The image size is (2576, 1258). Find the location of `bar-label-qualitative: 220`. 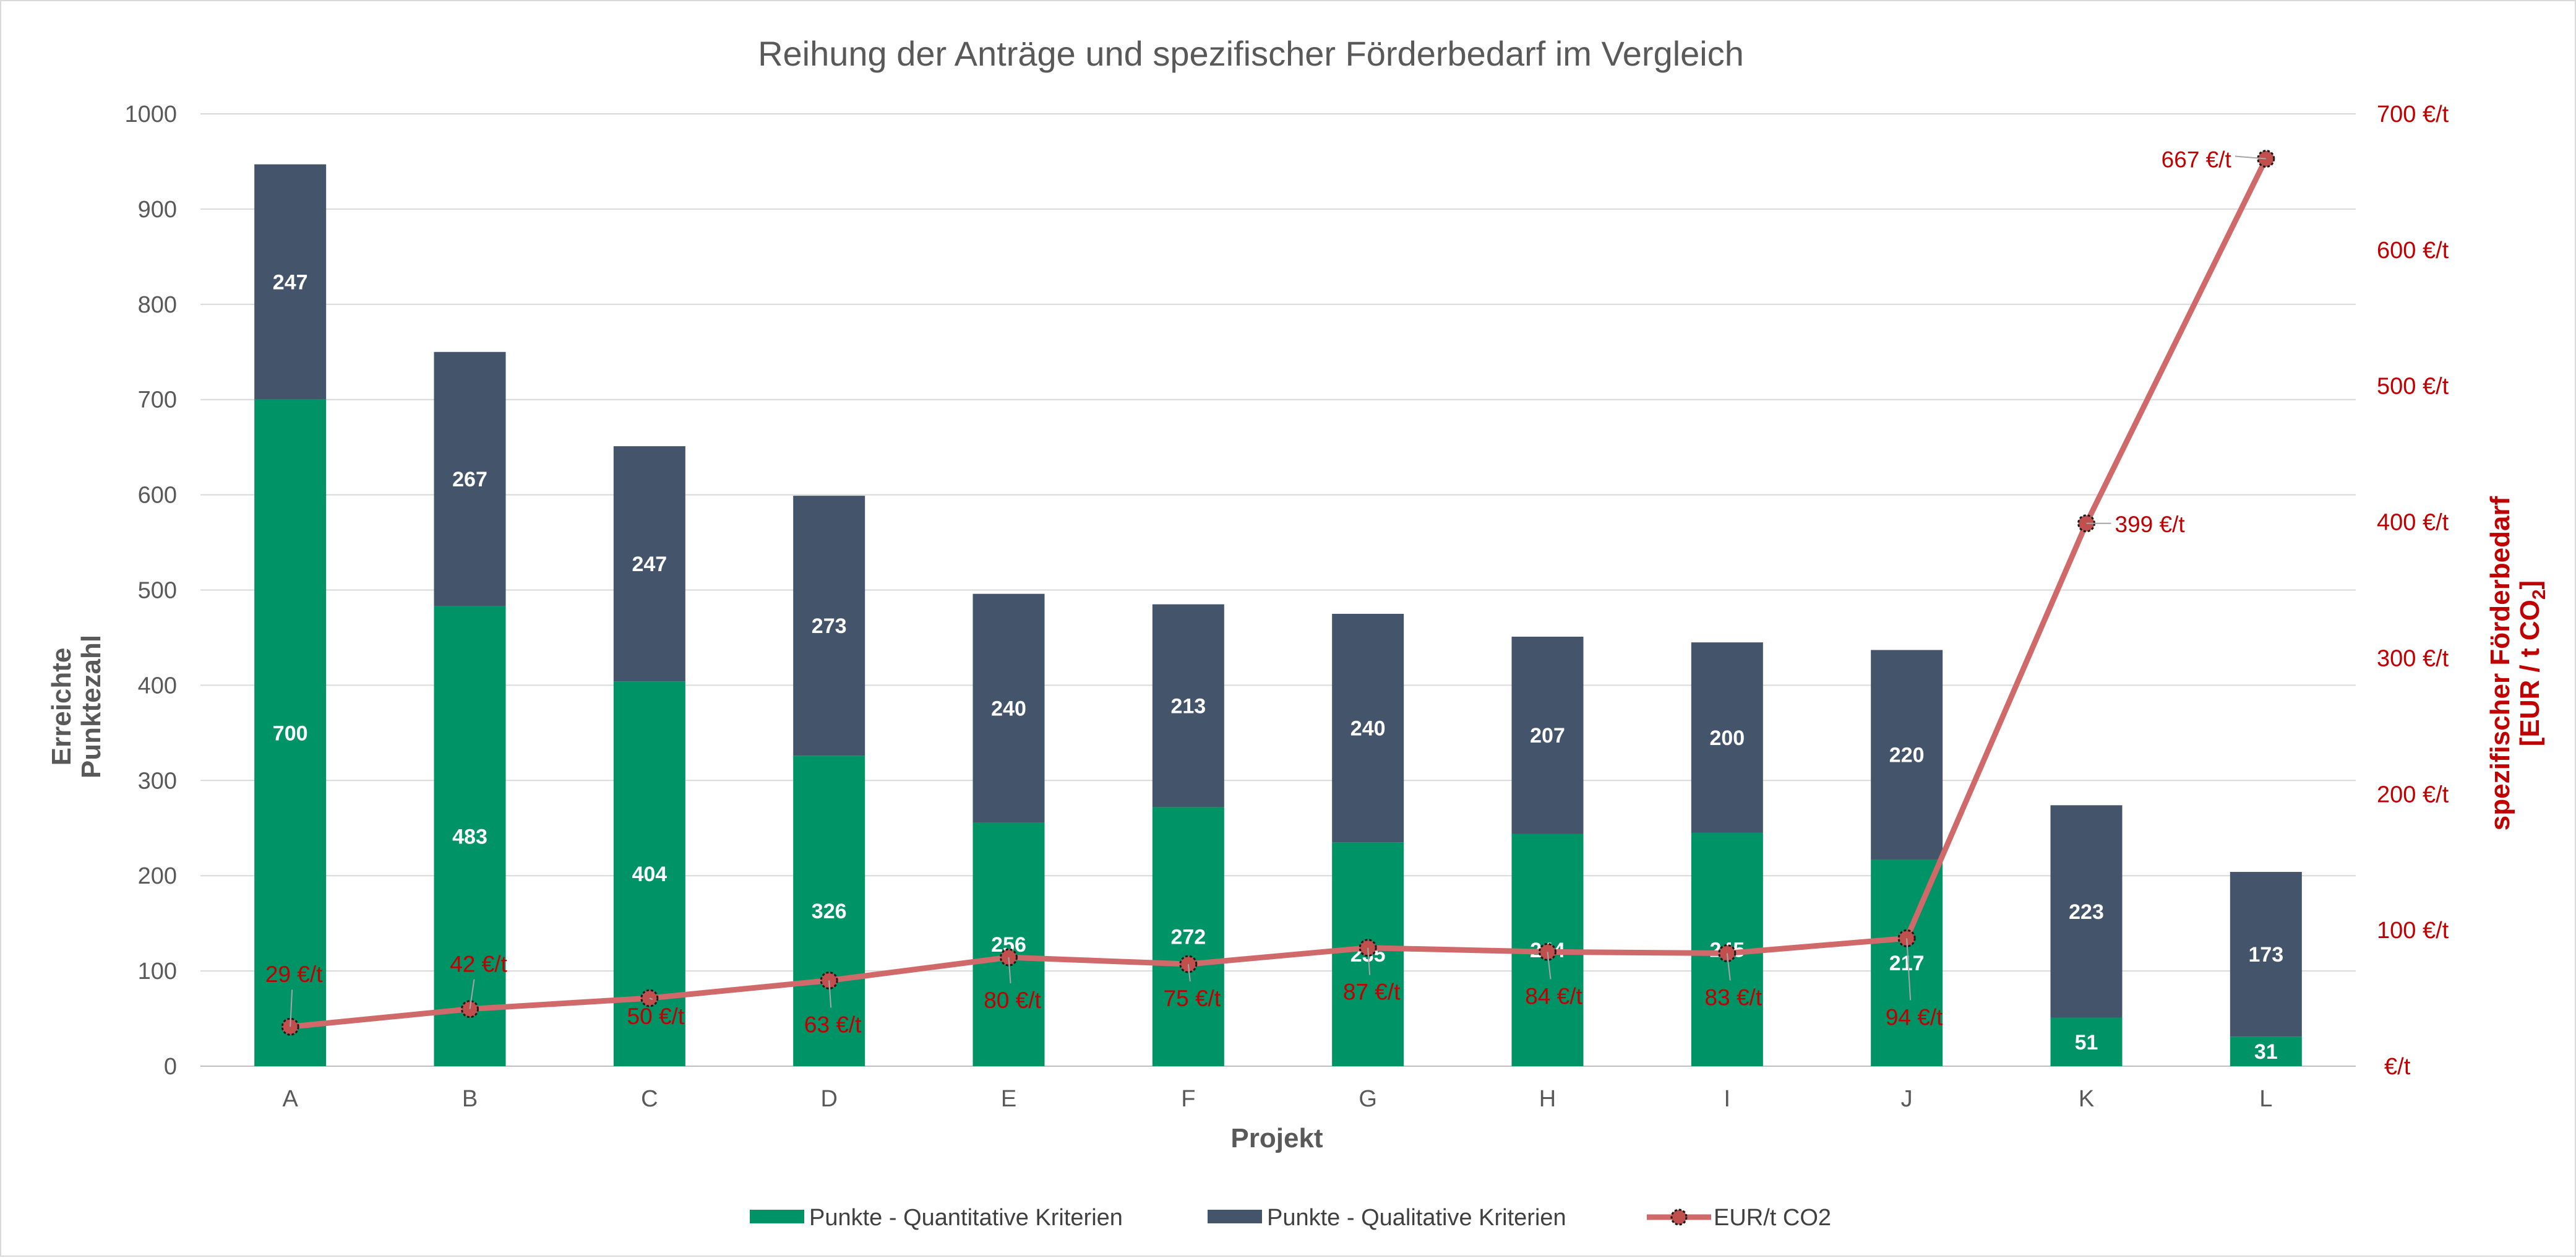

bar-label-qualitative: 220 is located at coordinates (1907, 755).